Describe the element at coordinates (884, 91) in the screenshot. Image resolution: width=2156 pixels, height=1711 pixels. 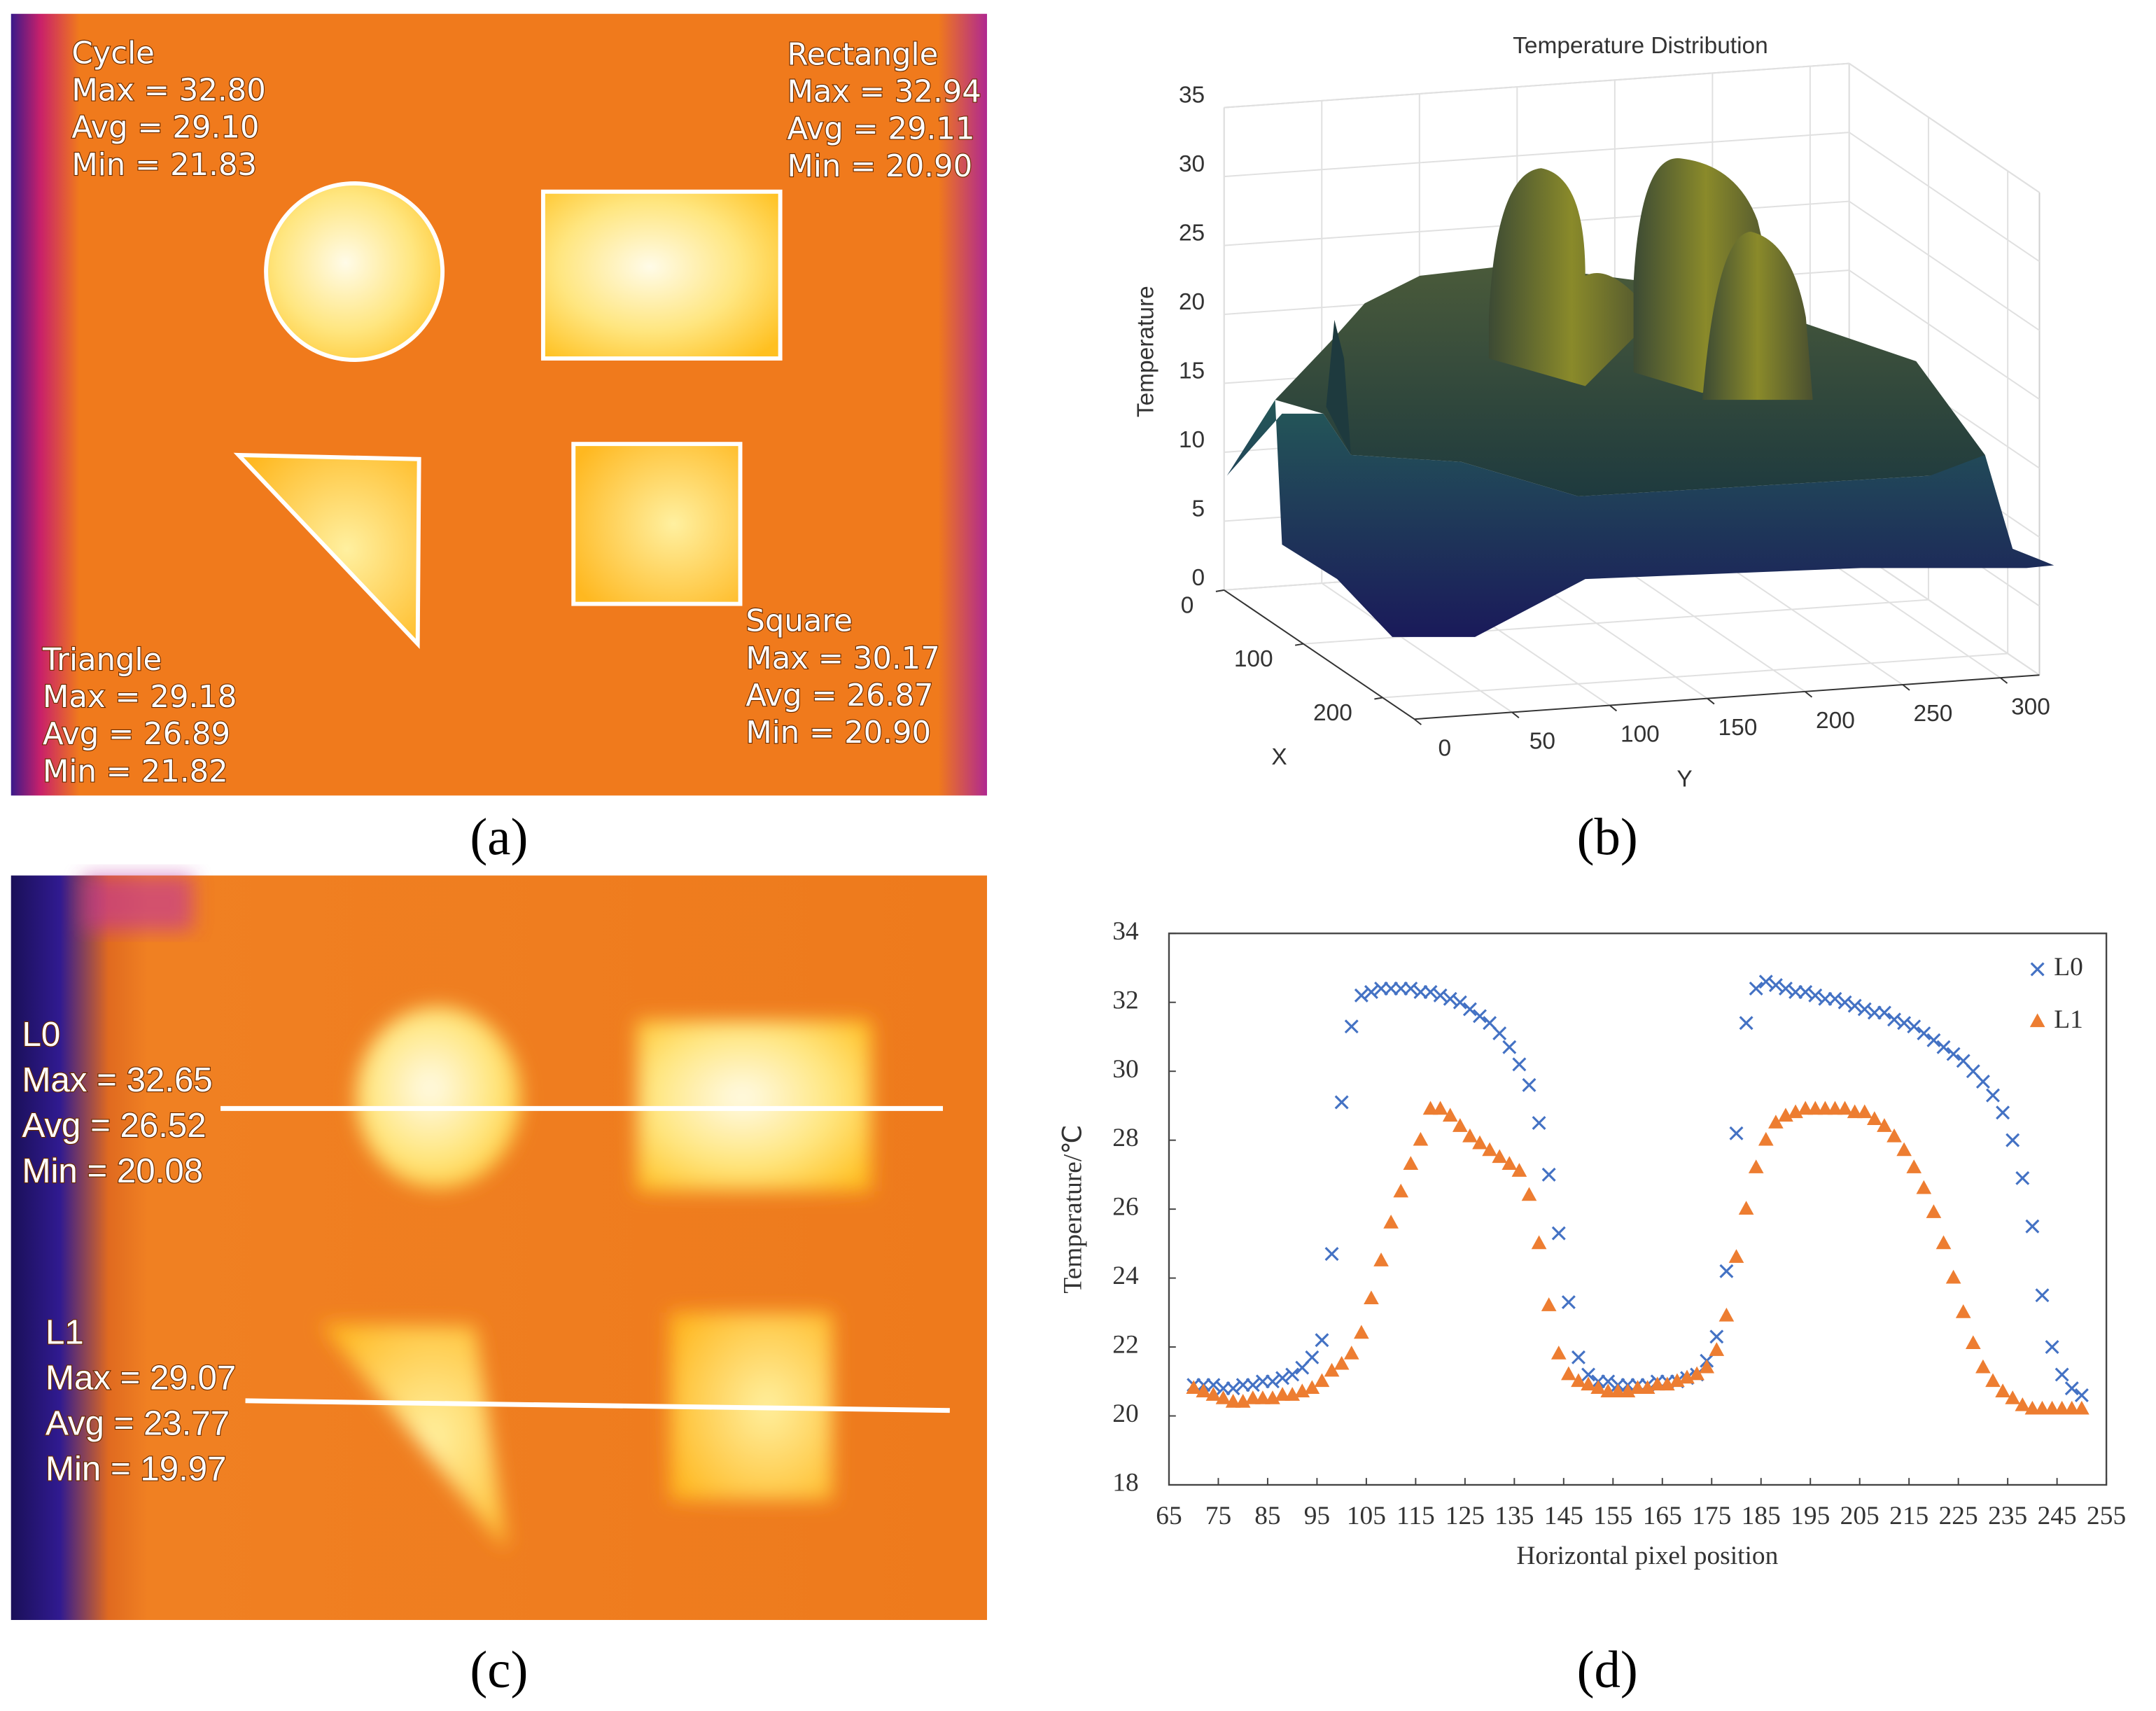
I see `region-stat: Max = 32.94` at that location.